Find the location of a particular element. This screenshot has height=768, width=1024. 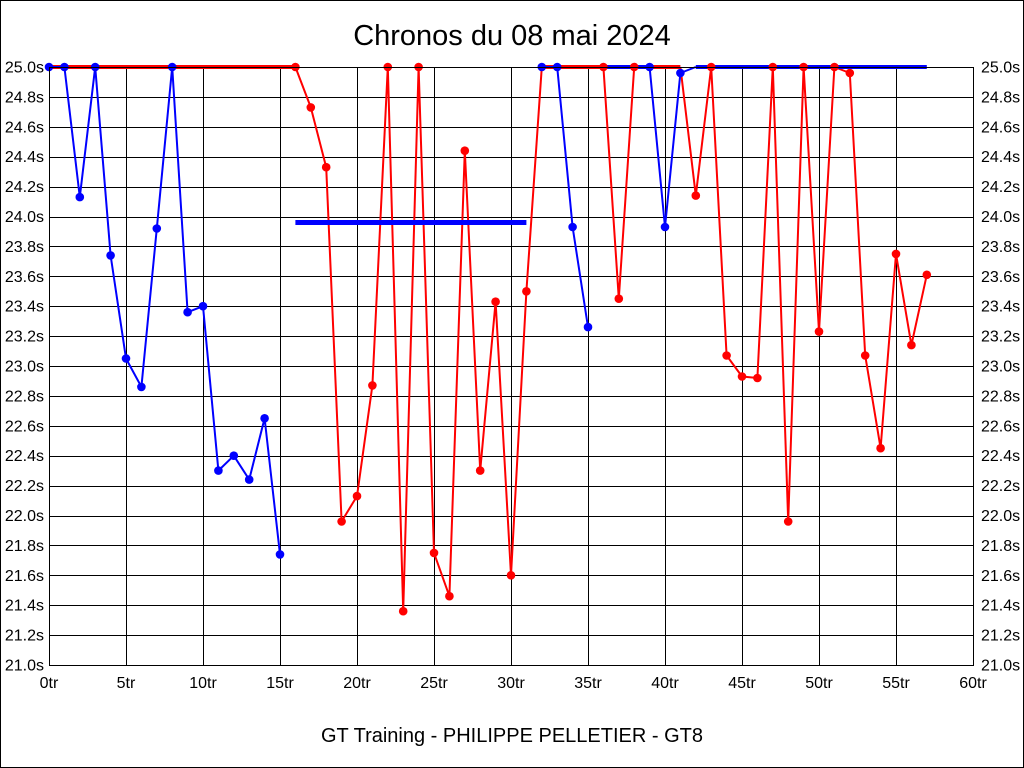

y-axis-tick-label-right: 23.2s is located at coordinates (1000, 337).